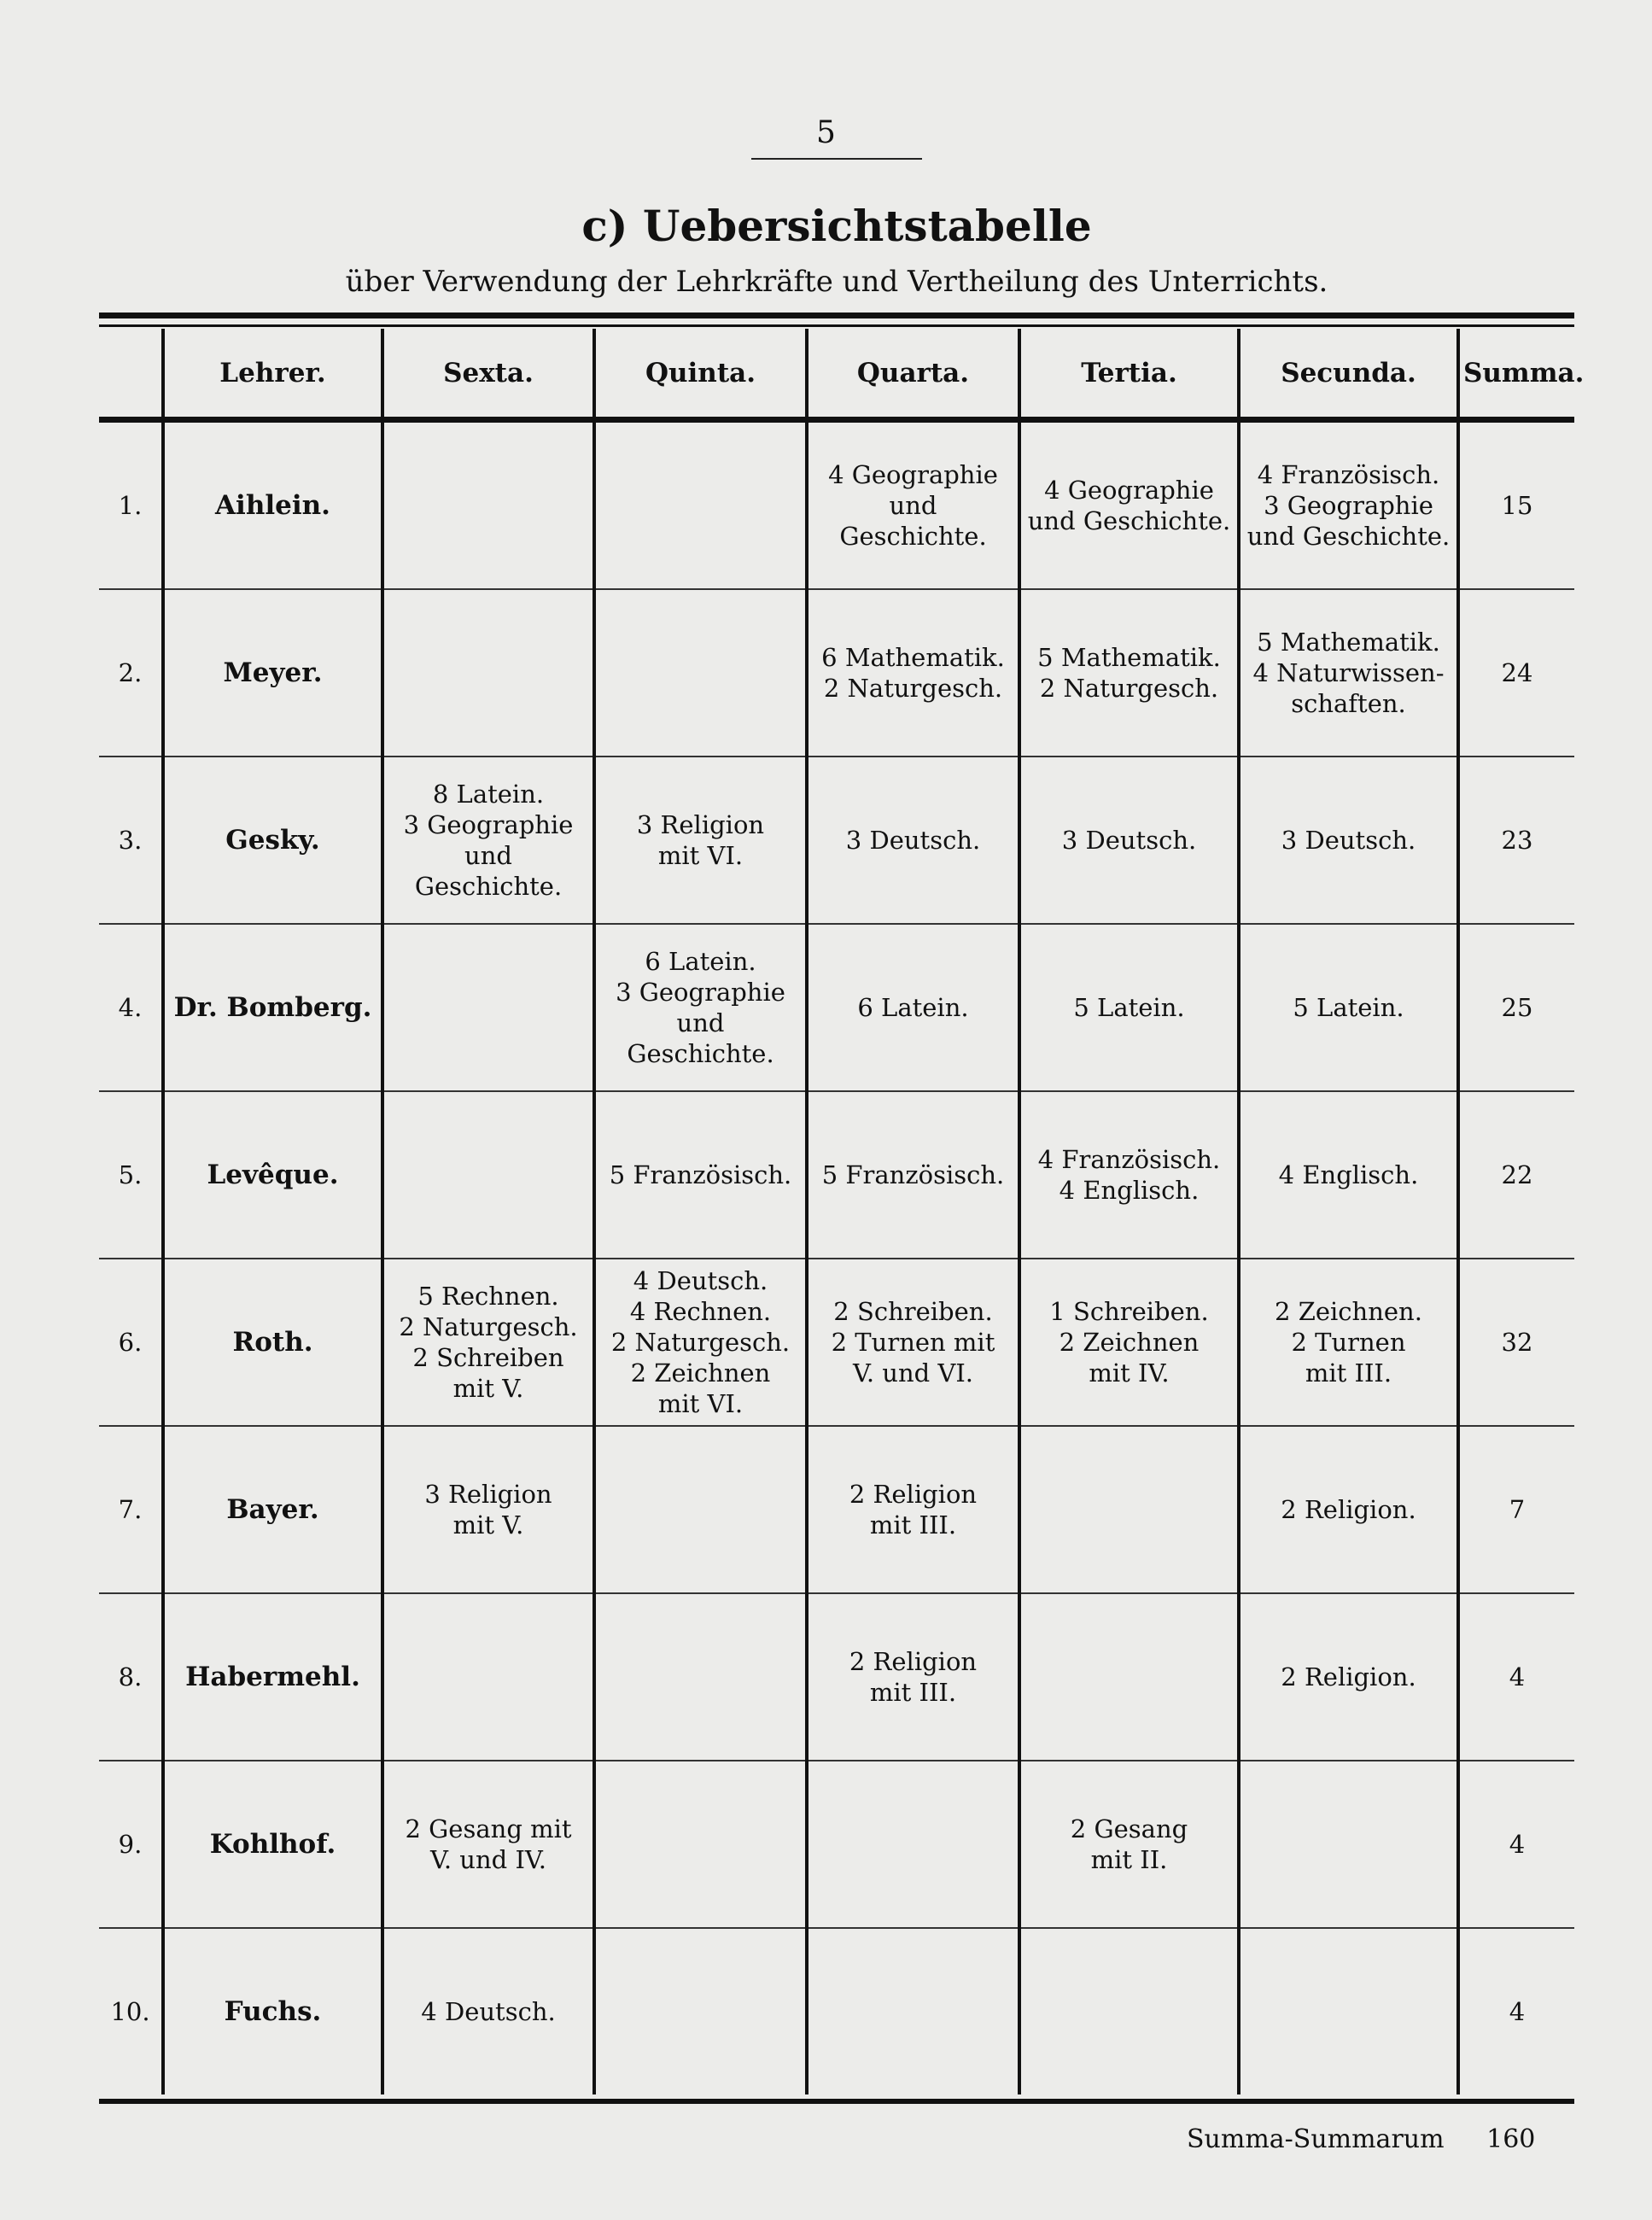 The width and height of the screenshot is (1652, 2220). What do you see at coordinates (271, 1677) in the screenshot?
I see `teacher-name: Habermehl.` at bounding box center [271, 1677].